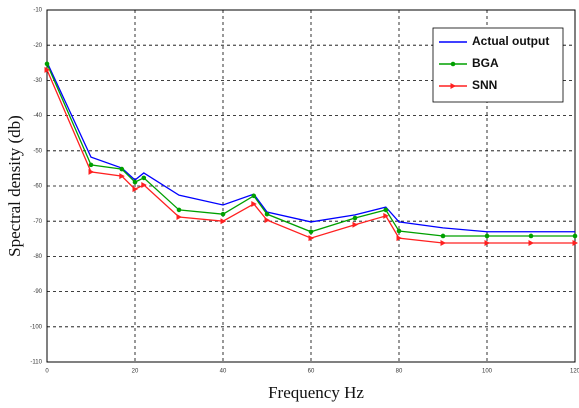  Describe the element at coordinates (14, 186) in the screenshot. I see `y-axis-label: Spectral density (db)` at that location.